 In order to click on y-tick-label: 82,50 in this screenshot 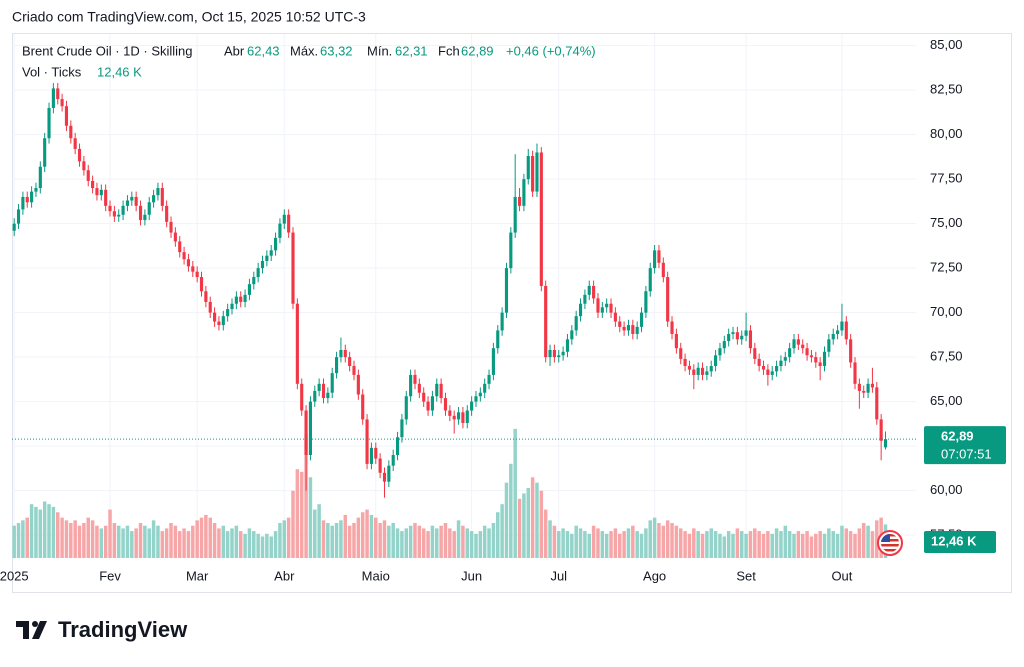, I will do `click(946, 89)`.